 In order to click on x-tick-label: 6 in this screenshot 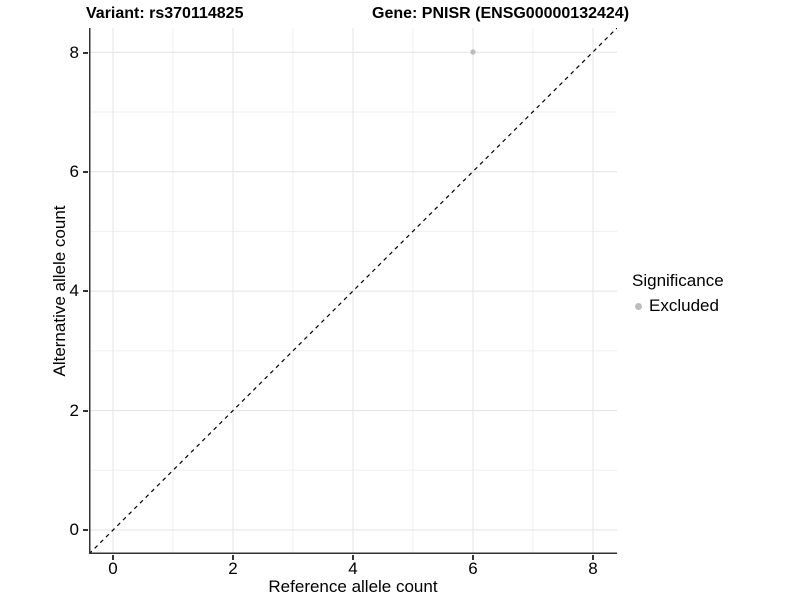, I will do `click(473, 568)`.